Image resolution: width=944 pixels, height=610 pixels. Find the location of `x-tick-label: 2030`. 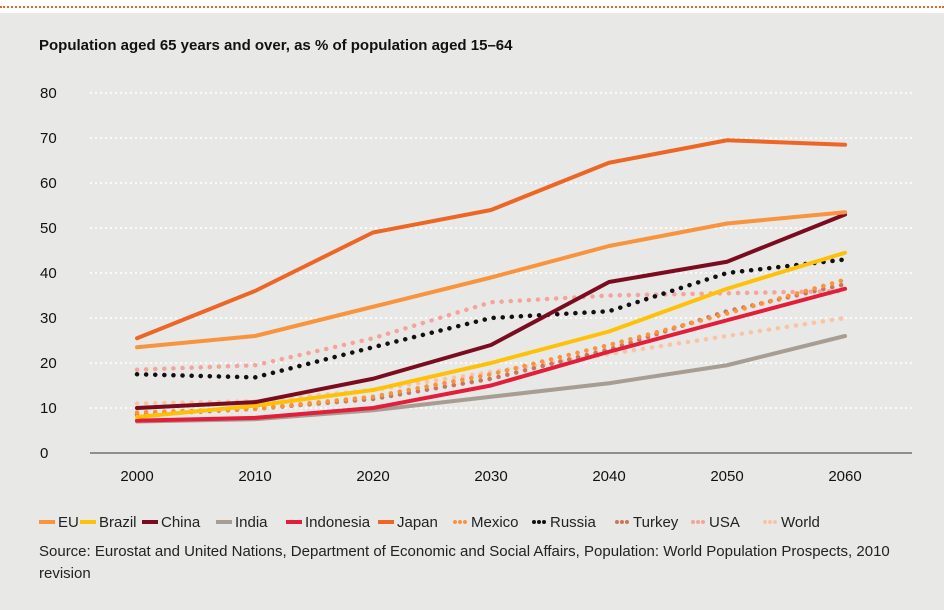

x-tick-label: 2030 is located at coordinates (490, 476).